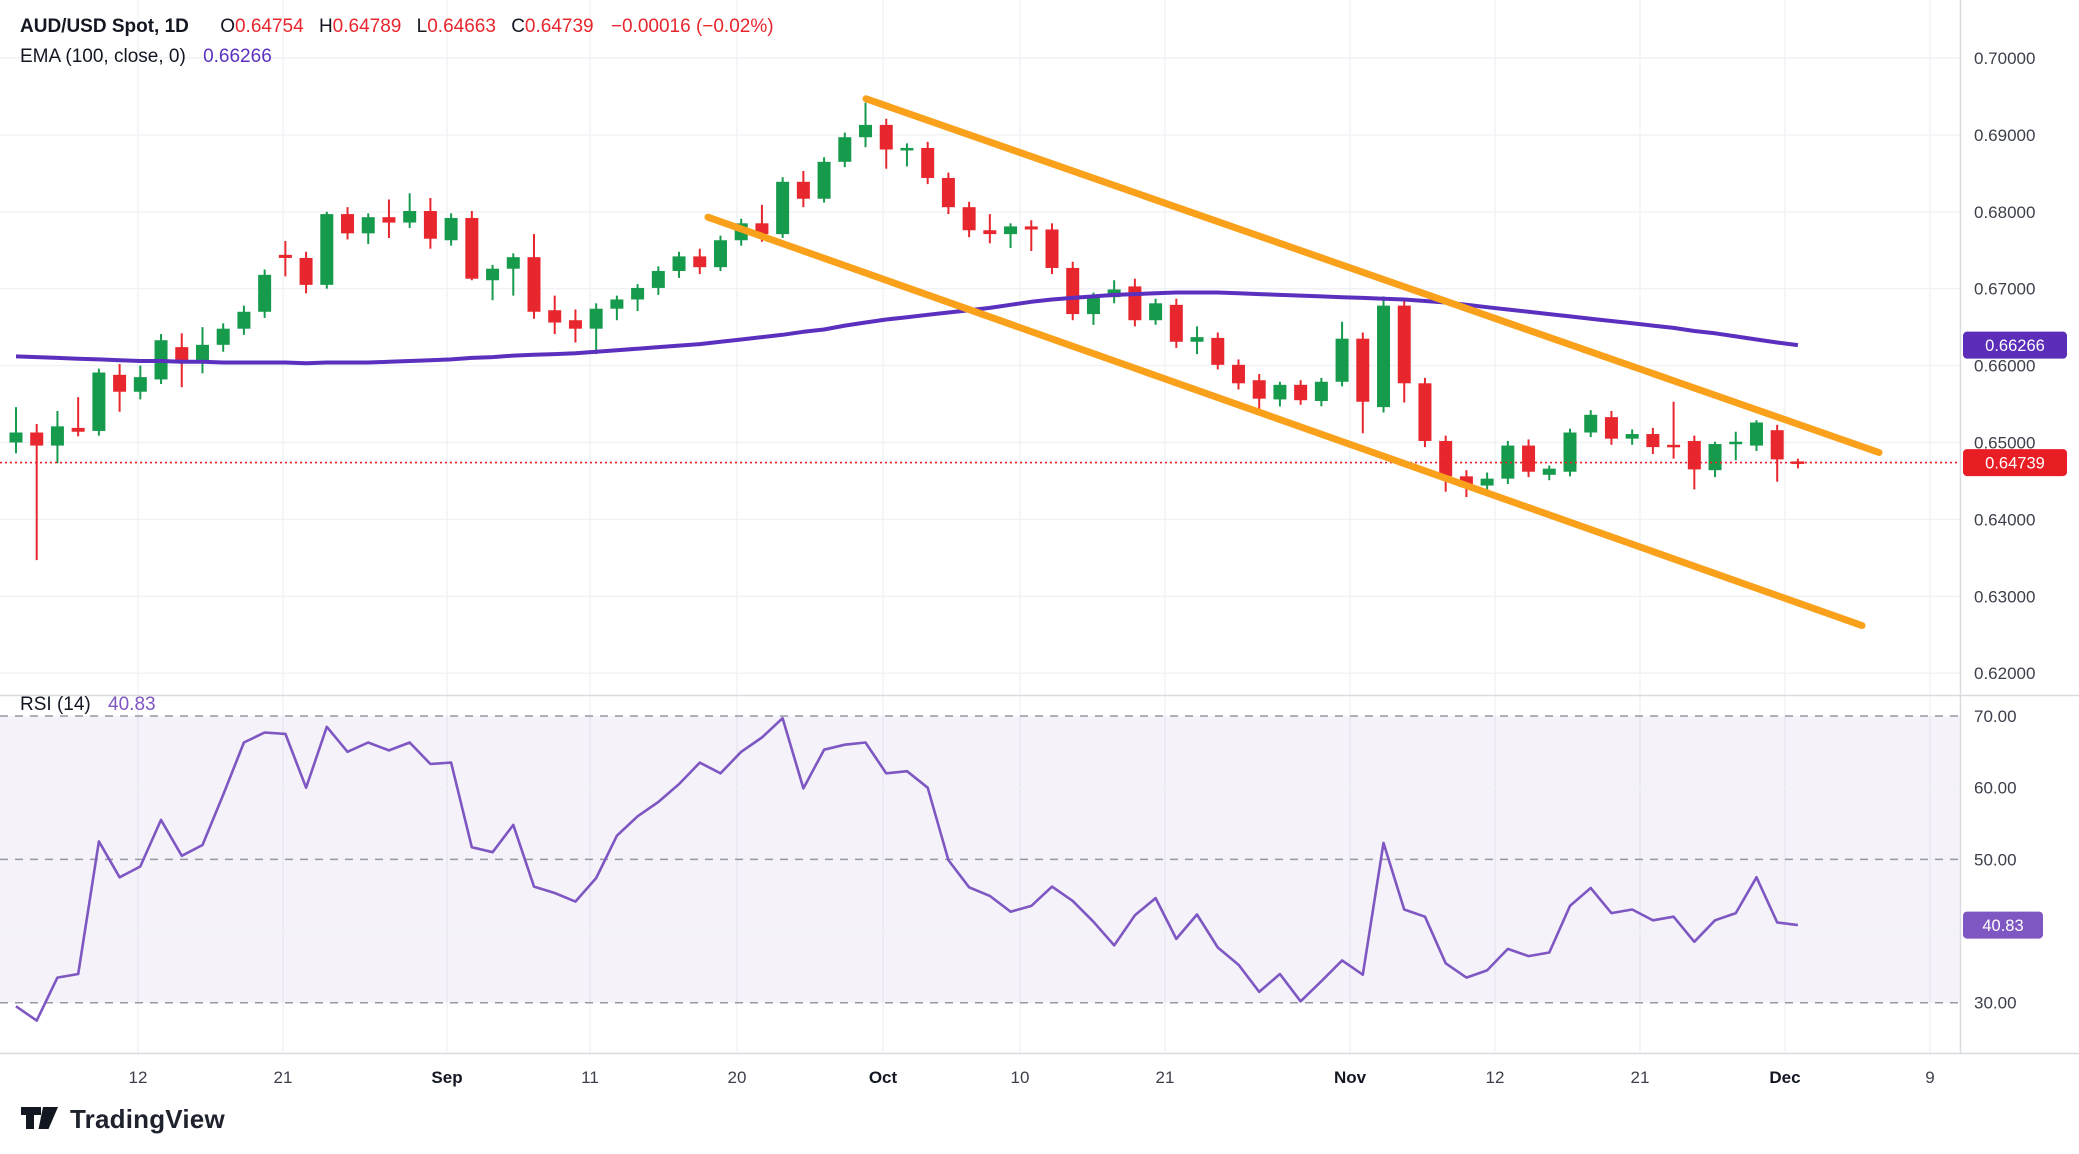 This screenshot has height=1154, width=2079. What do you see at coordinates (39, 1117) in the screenshot?
I see `tradingview-logo-icon` at bounding box center [39, 1117].